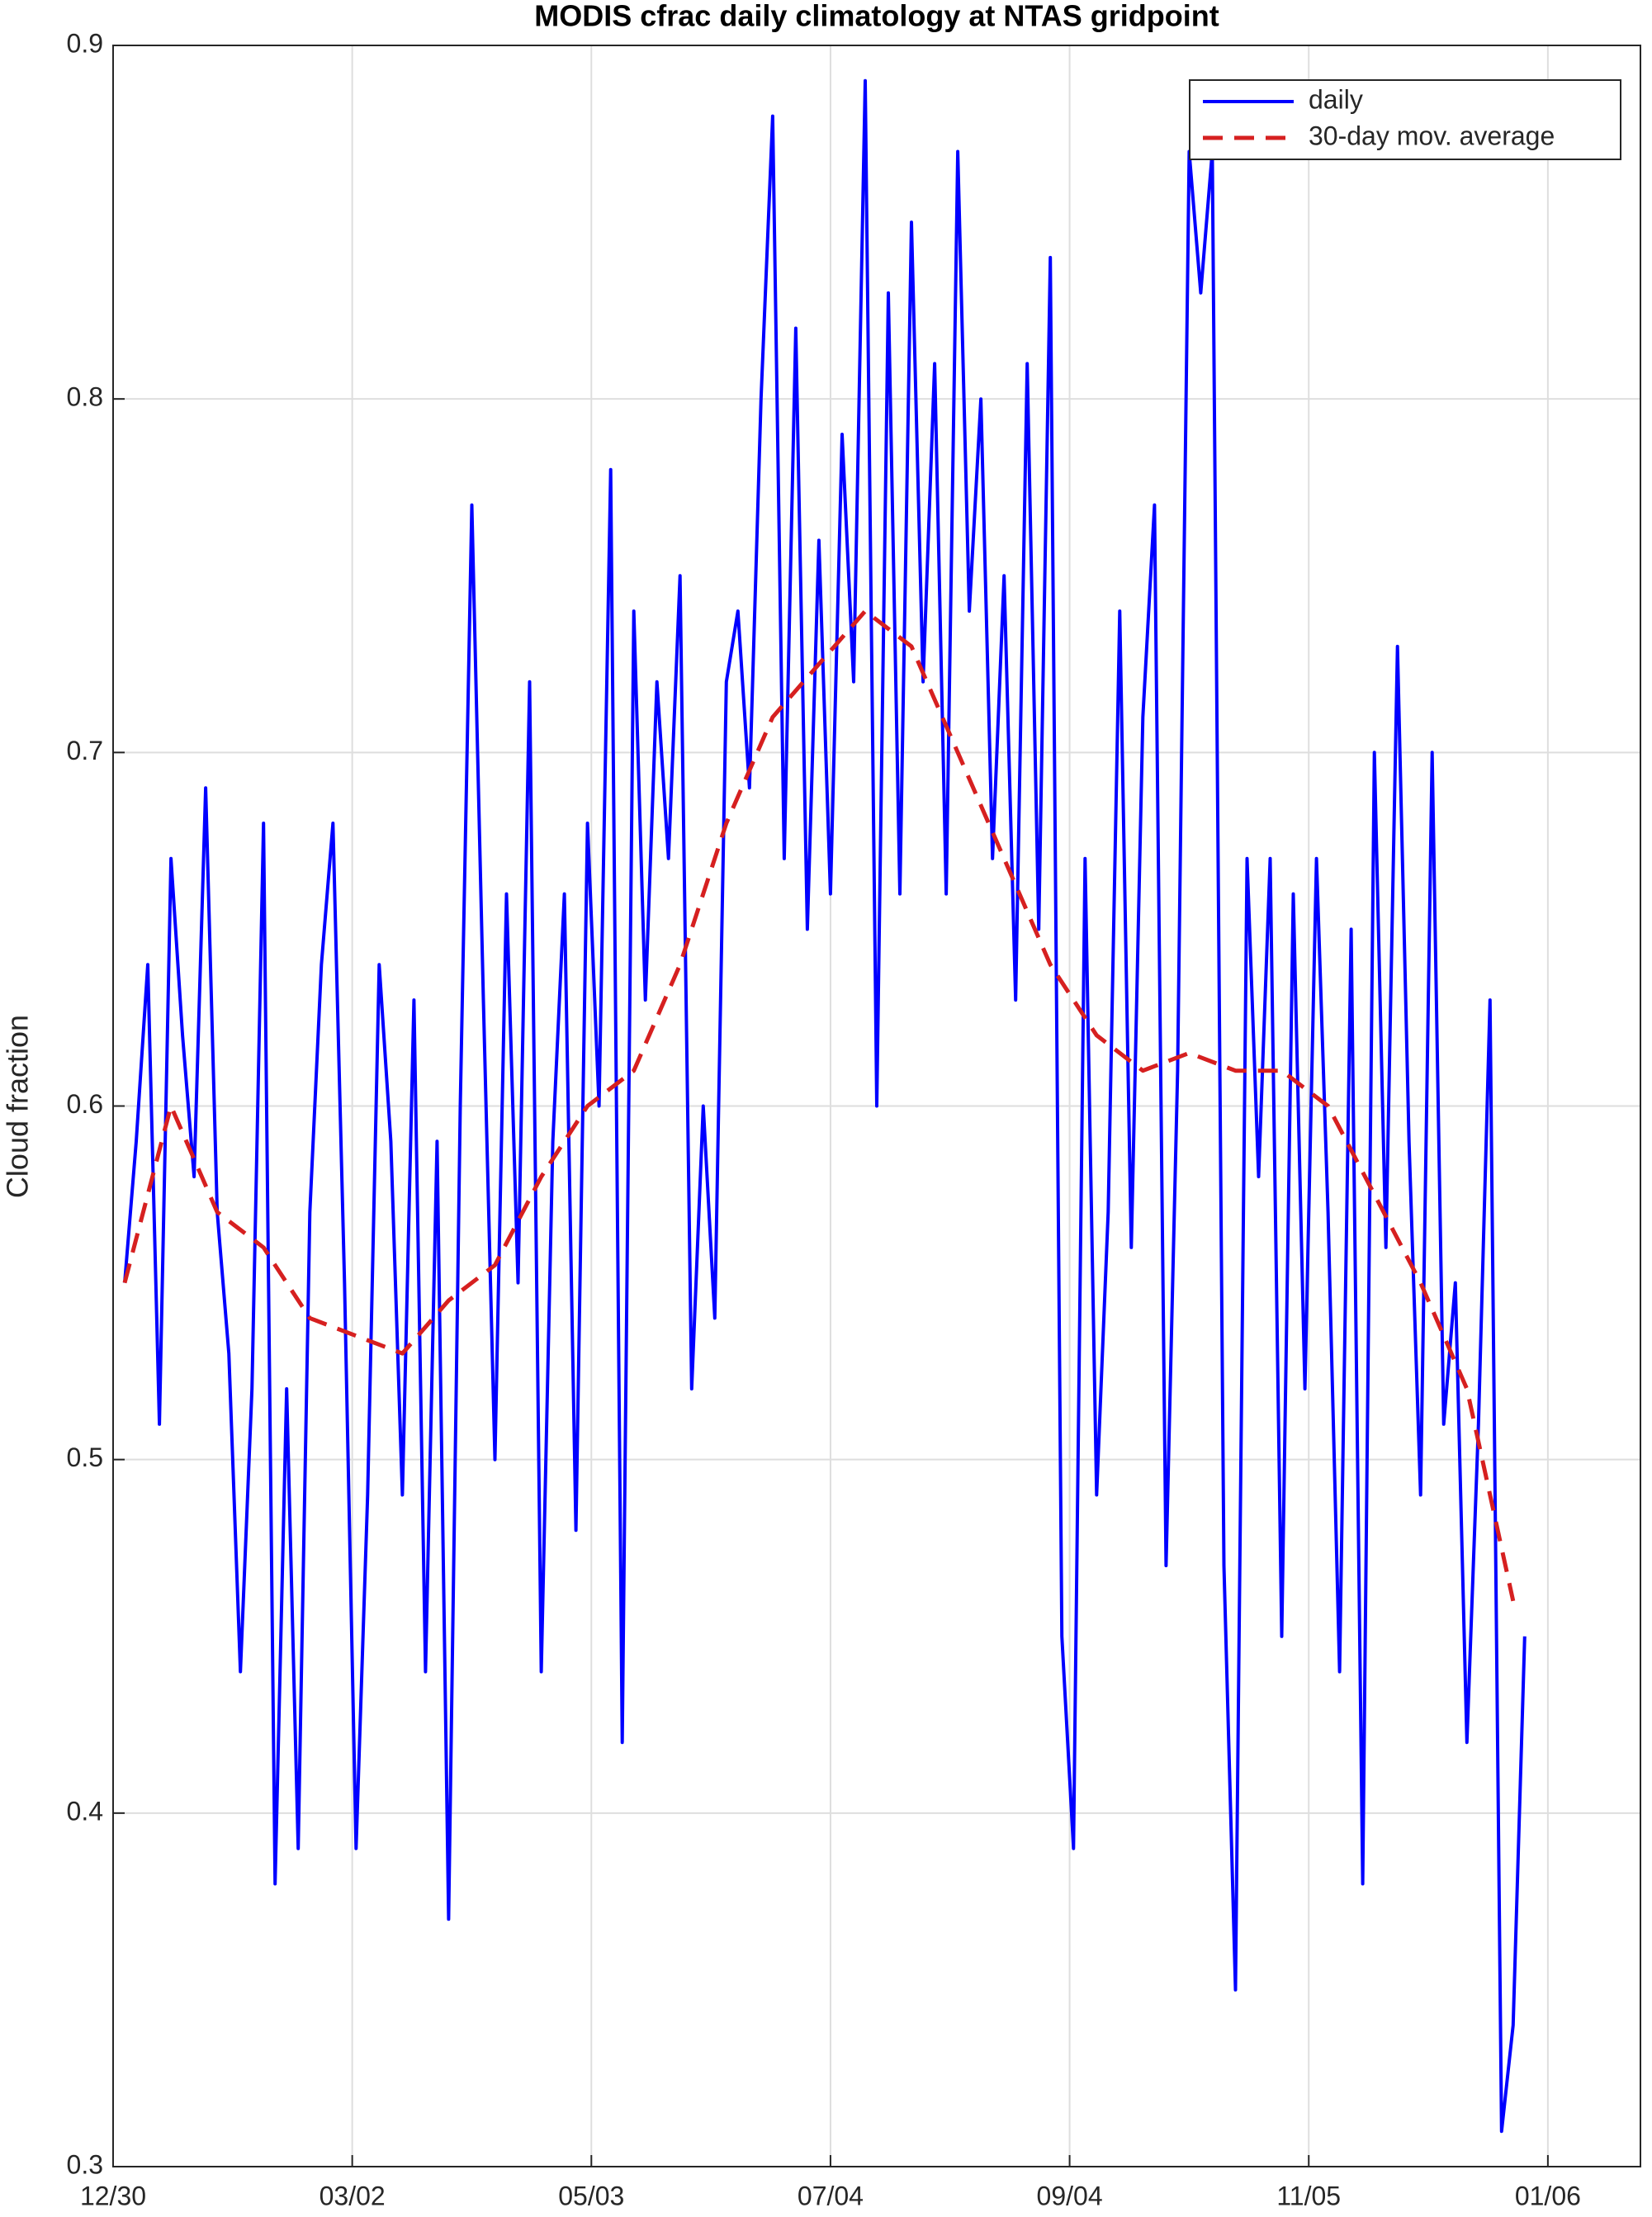  I want to click on x-tick-label: 01/06, so click(1548, 2195).